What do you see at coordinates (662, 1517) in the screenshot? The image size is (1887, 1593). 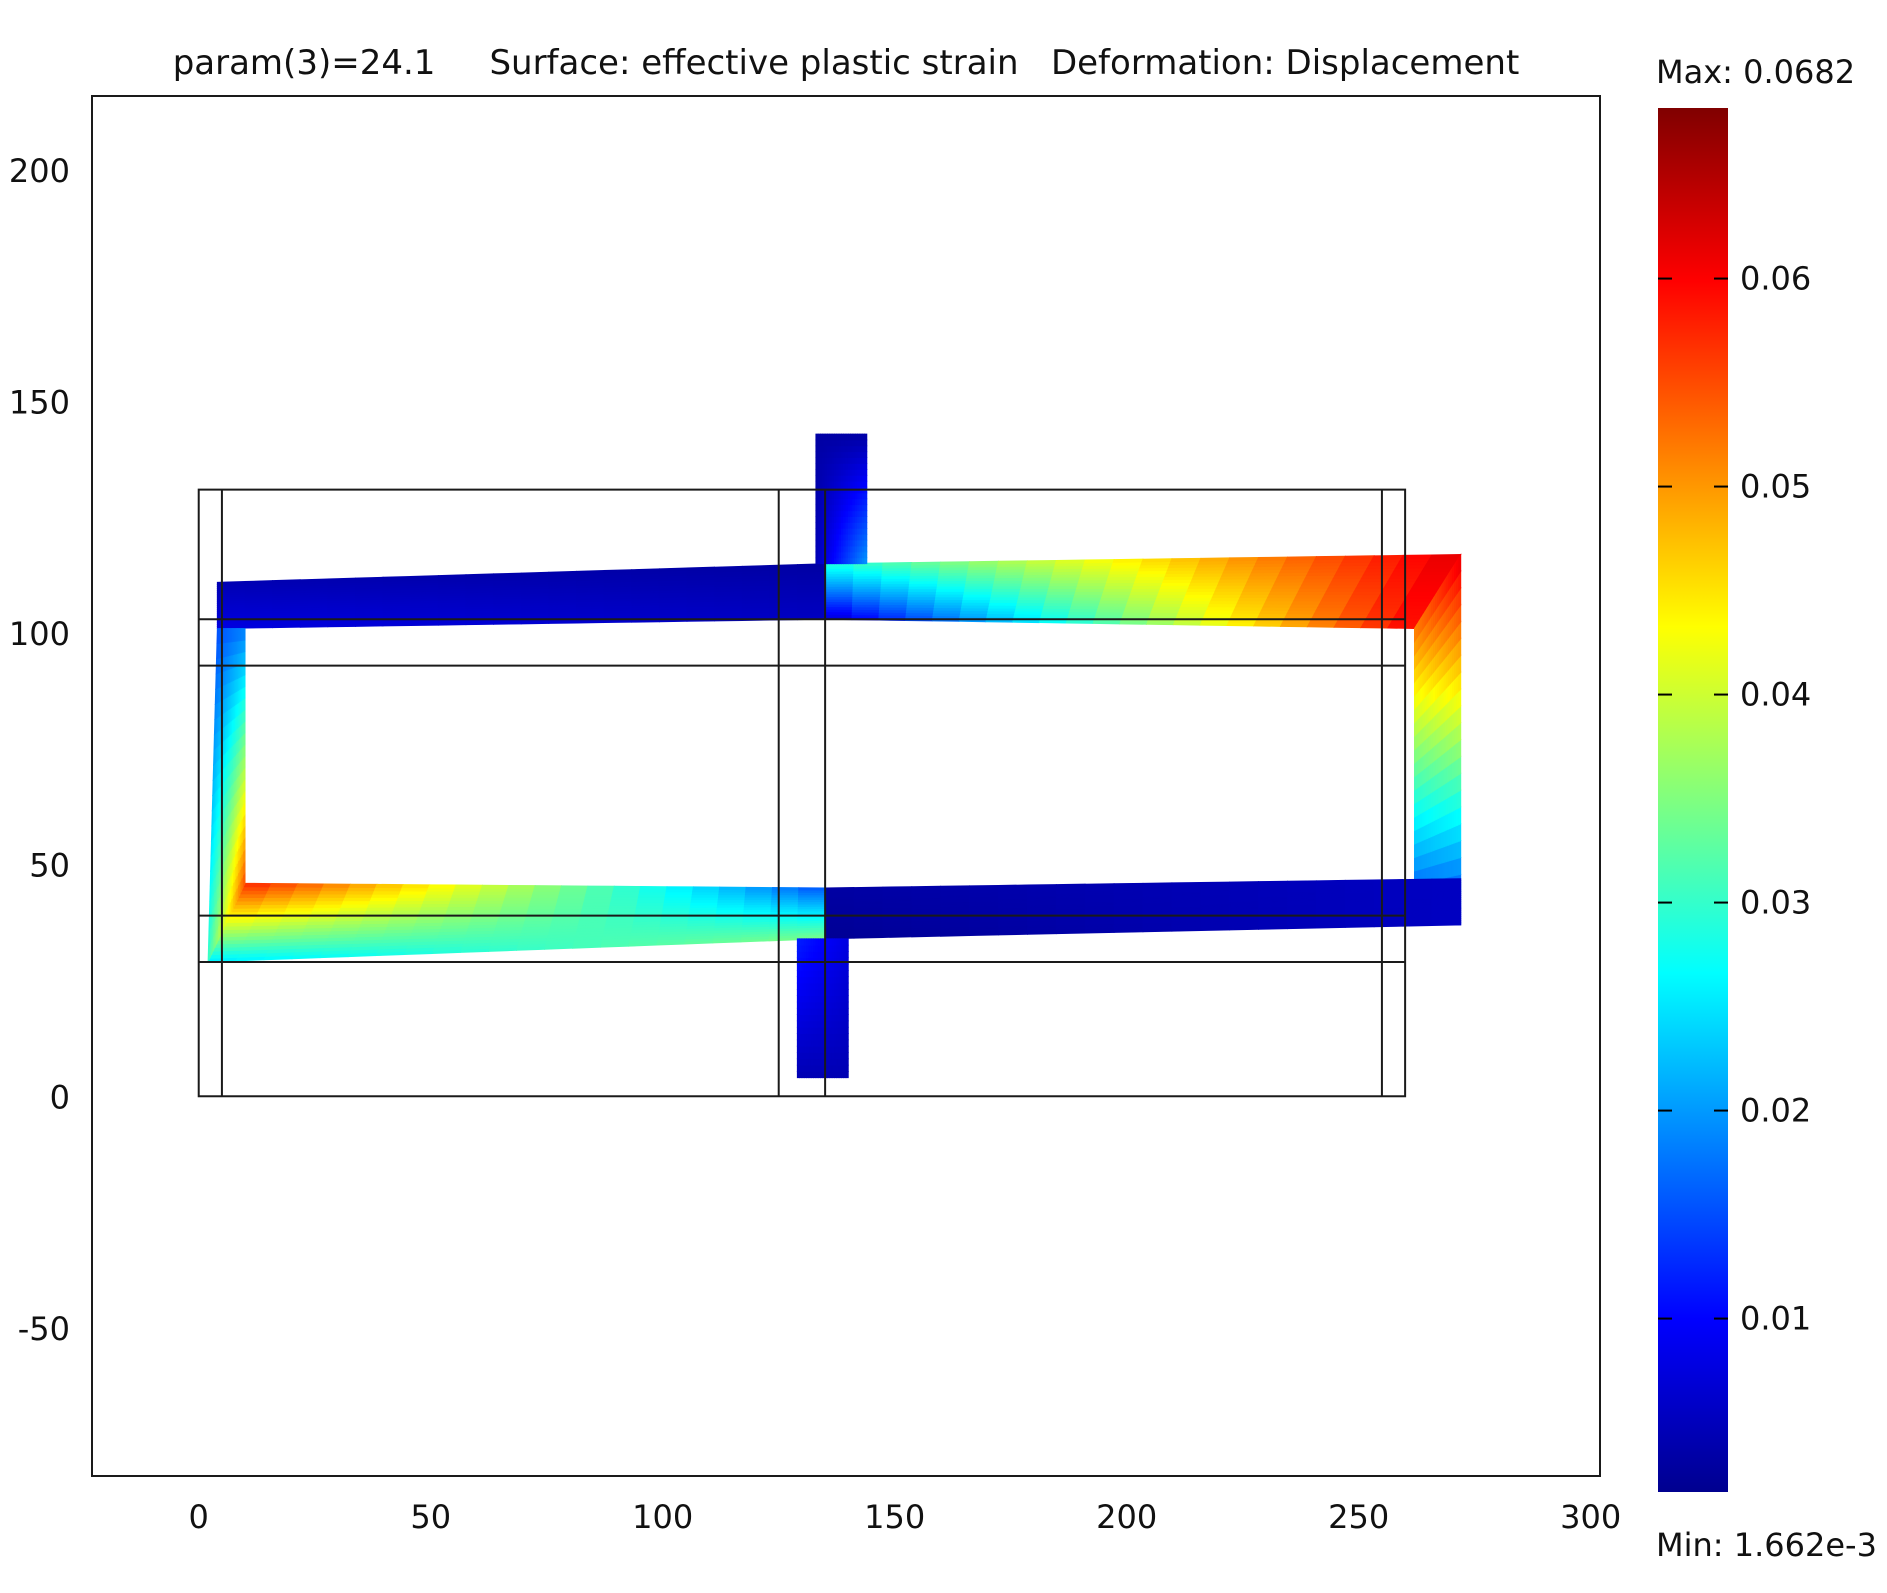 I see `x-tick-label: 100` at bounding box center [662, 1517].